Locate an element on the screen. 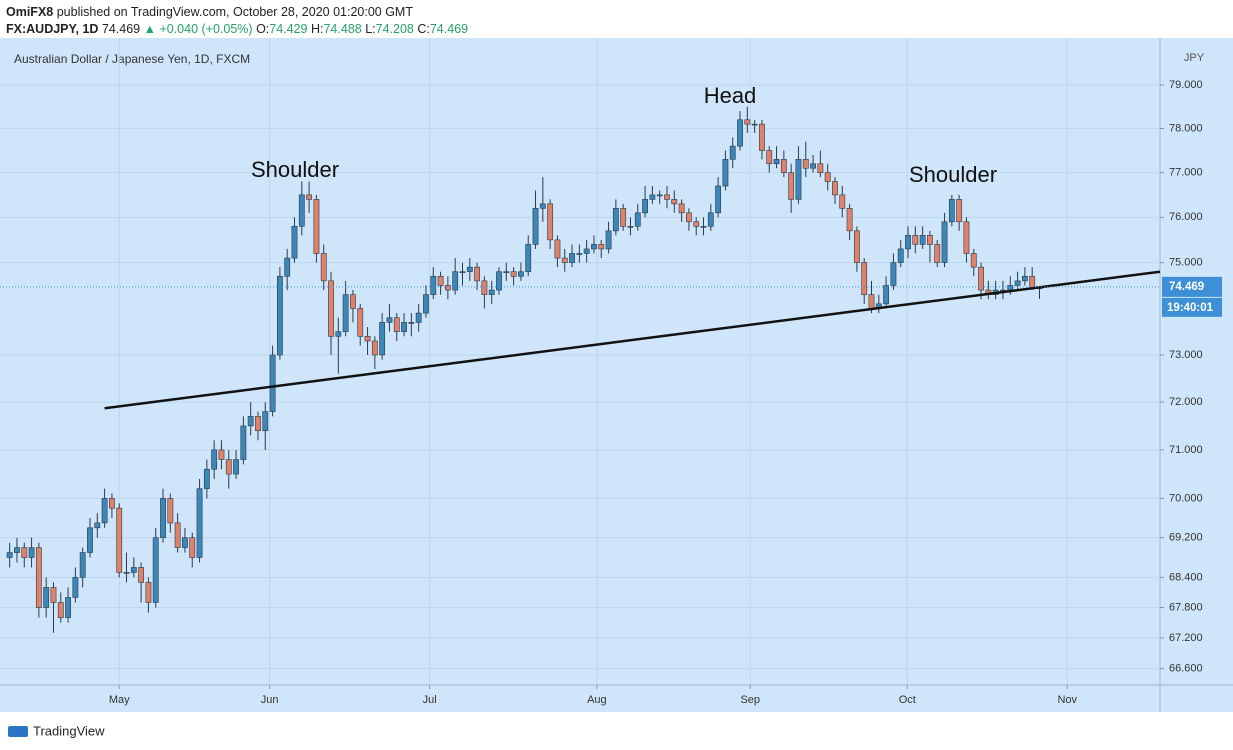  y-tick-label: 70.000 is located at coordinates (1186, 498).